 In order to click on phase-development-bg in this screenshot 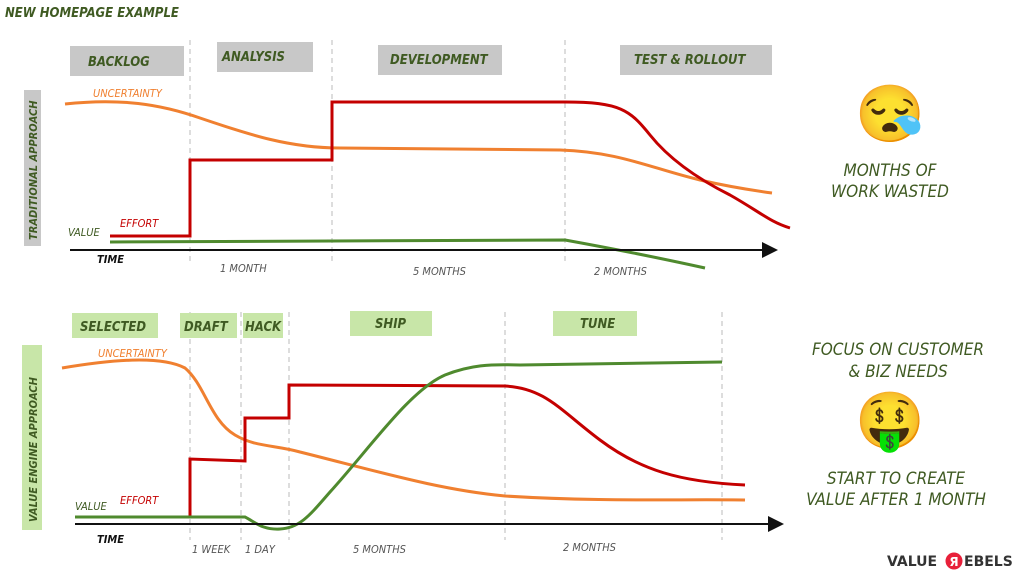, I will do `click(440, 60)`.